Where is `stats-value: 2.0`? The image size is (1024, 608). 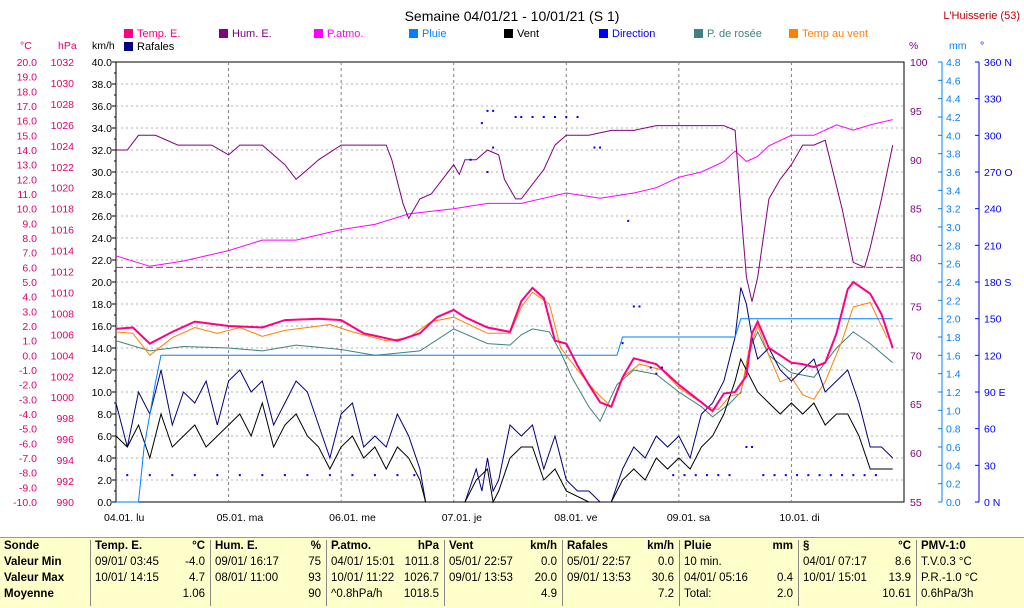
stats-value: 2.0 is located at coordinates (785, 594).